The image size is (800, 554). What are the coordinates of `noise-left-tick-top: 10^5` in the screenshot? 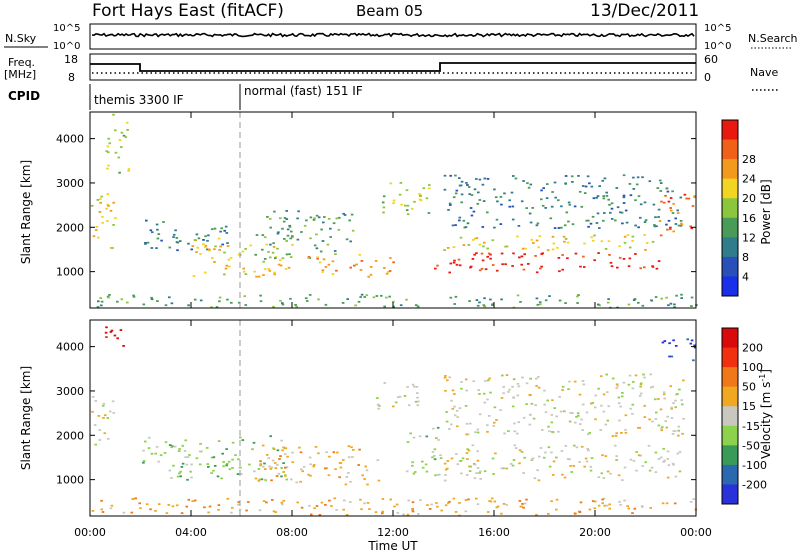 It's located at (66, 28).